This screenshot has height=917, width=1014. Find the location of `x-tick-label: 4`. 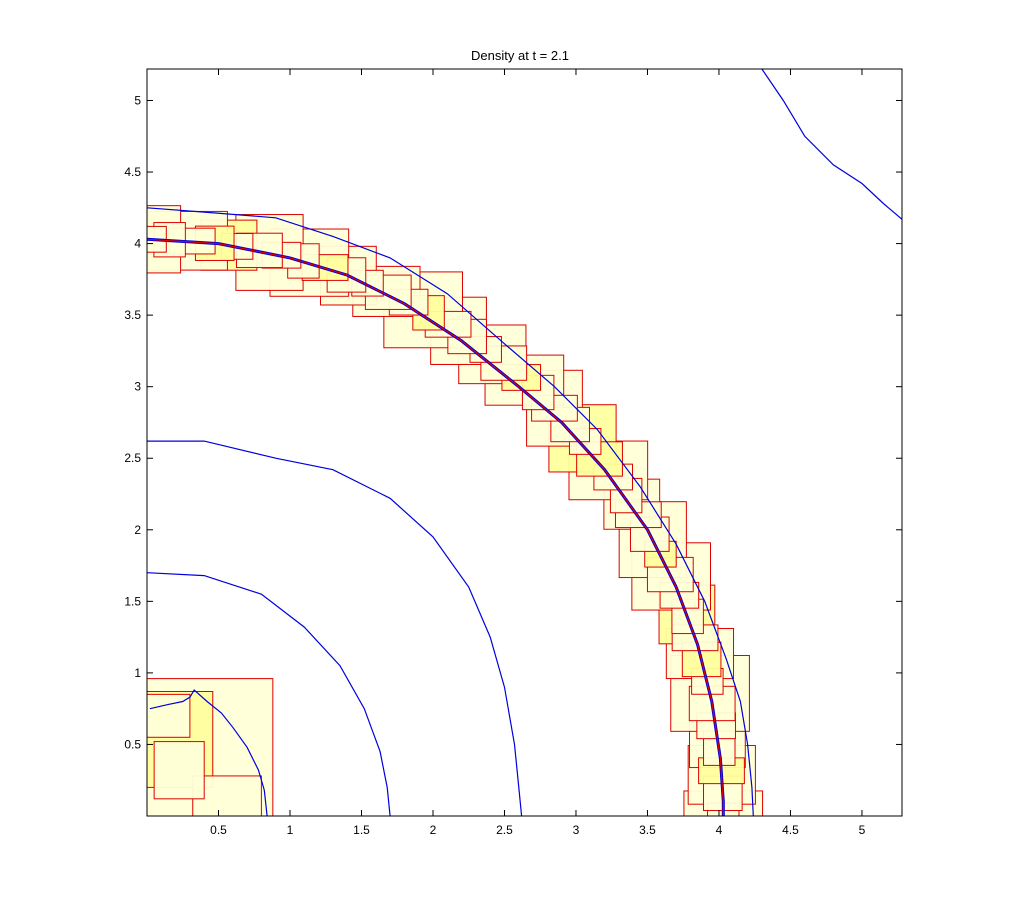

x-tick-label: 4 is located at coordinates (719, 830).